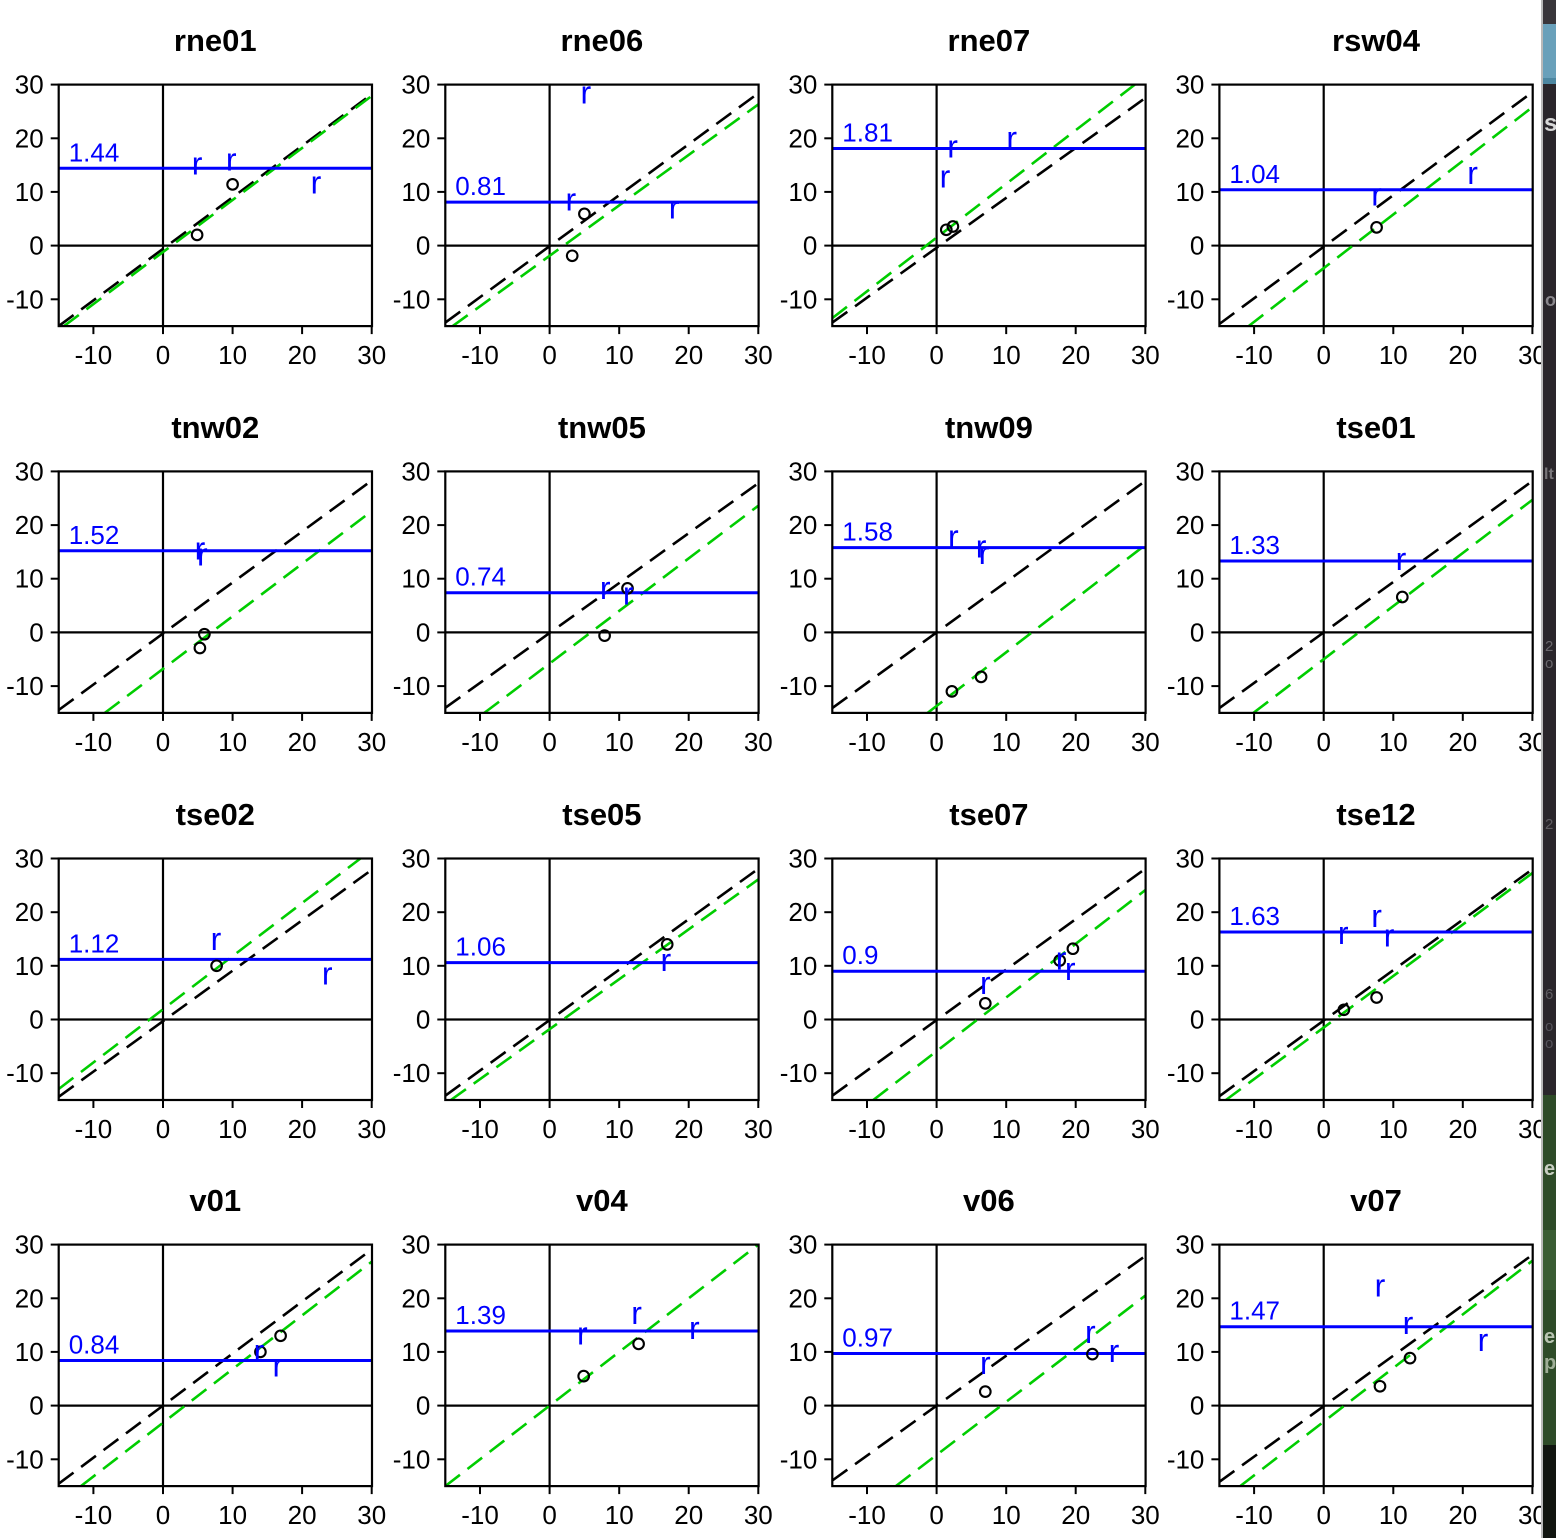  Describe the element at coordinates (215, 427) in the screenshot. I see `svg-text: tnw02` at that location.